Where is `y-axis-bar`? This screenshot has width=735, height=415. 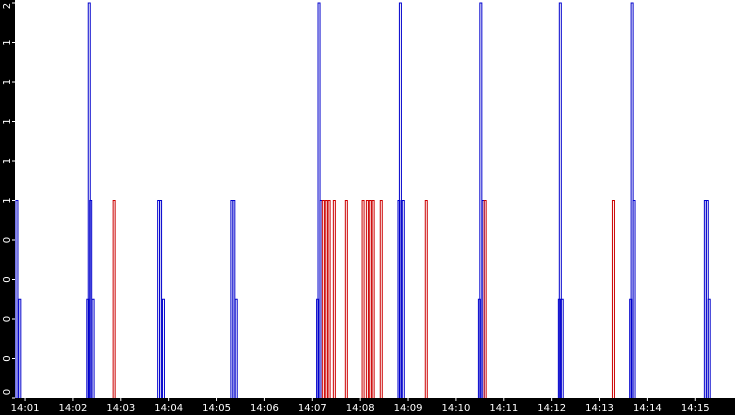
y-axis-bar is located at coordinates (7, 207).